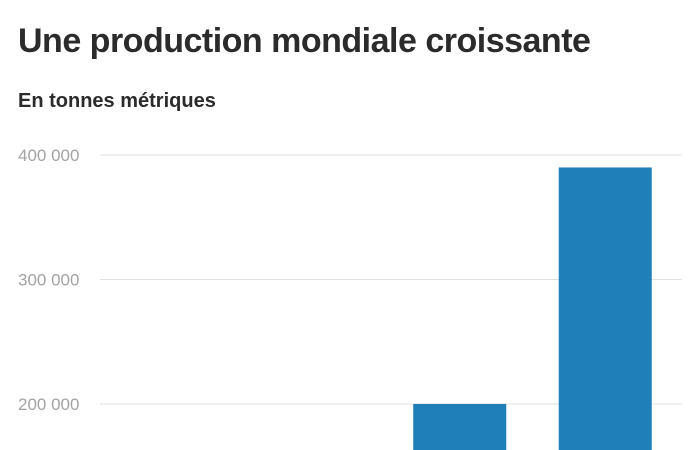  Describe the element at coordinates (304, 41) in the screenshot. I see `chart-title: Une production mondiale croissante` at that location.